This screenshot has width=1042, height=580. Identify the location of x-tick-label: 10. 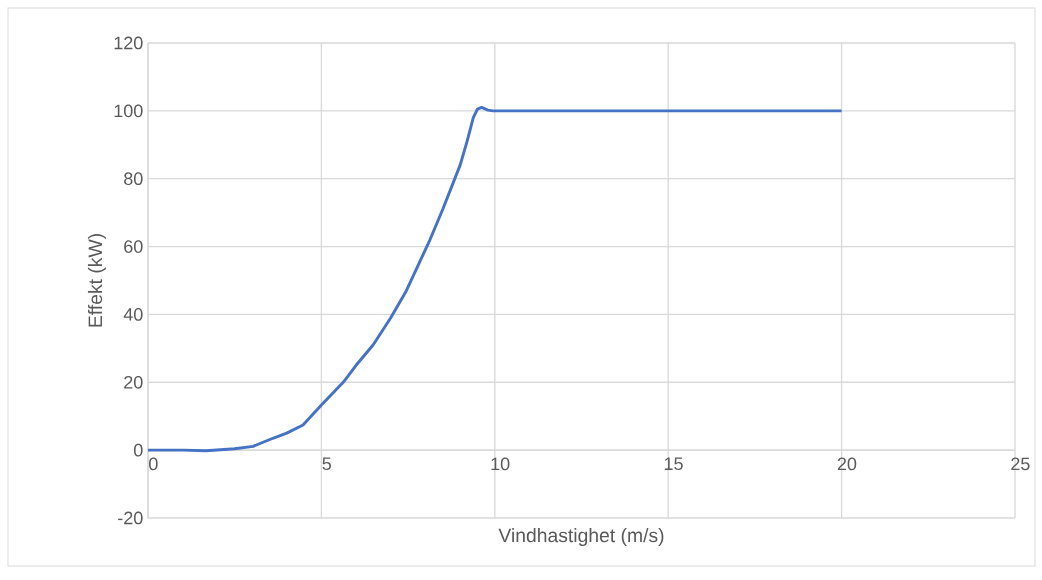
(500, 464).